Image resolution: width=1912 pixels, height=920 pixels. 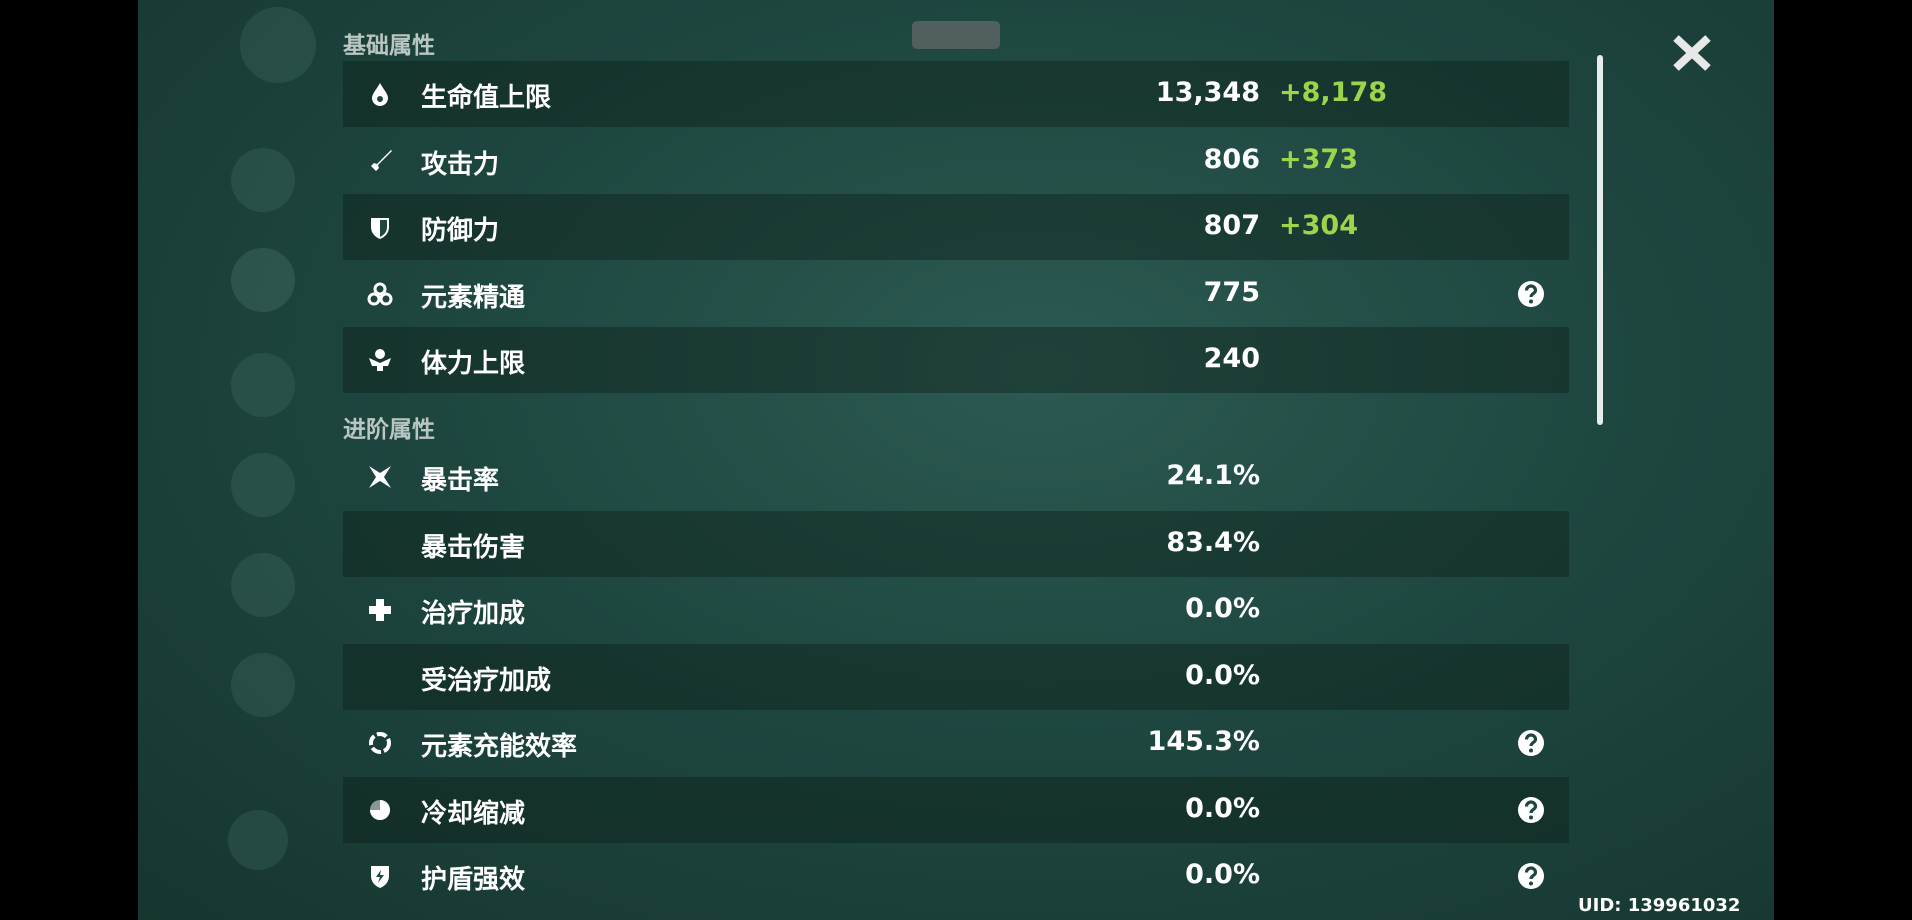 What do you see at coordinates (956, 360) in the screenshot?
I see `stat-row: 体力上限 240` at bounding box center [956, 360].